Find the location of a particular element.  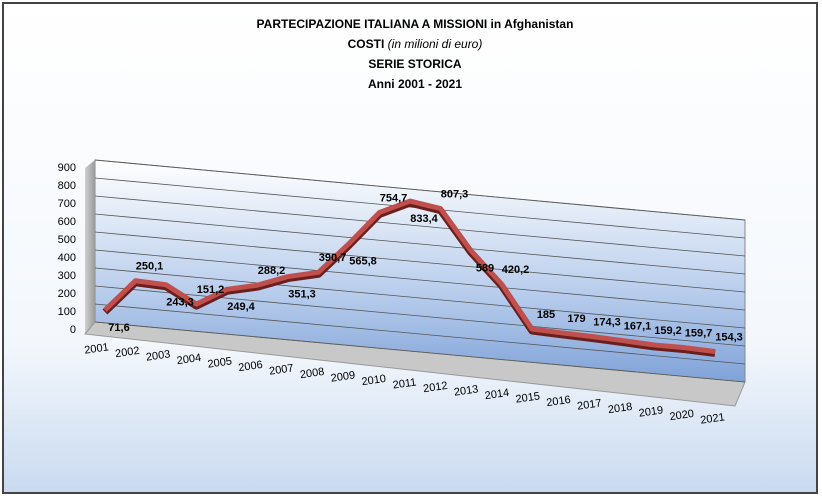

x-tick-label: 2007 is located at coordinates (281, 369).